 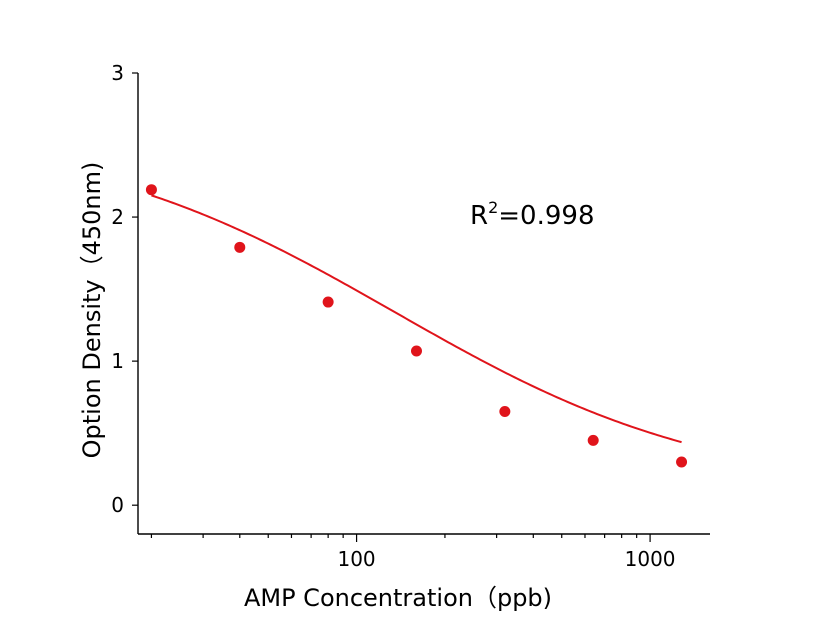 I want to click on y-axis-title: Option Density（450nm), so click(x=92, y=310).